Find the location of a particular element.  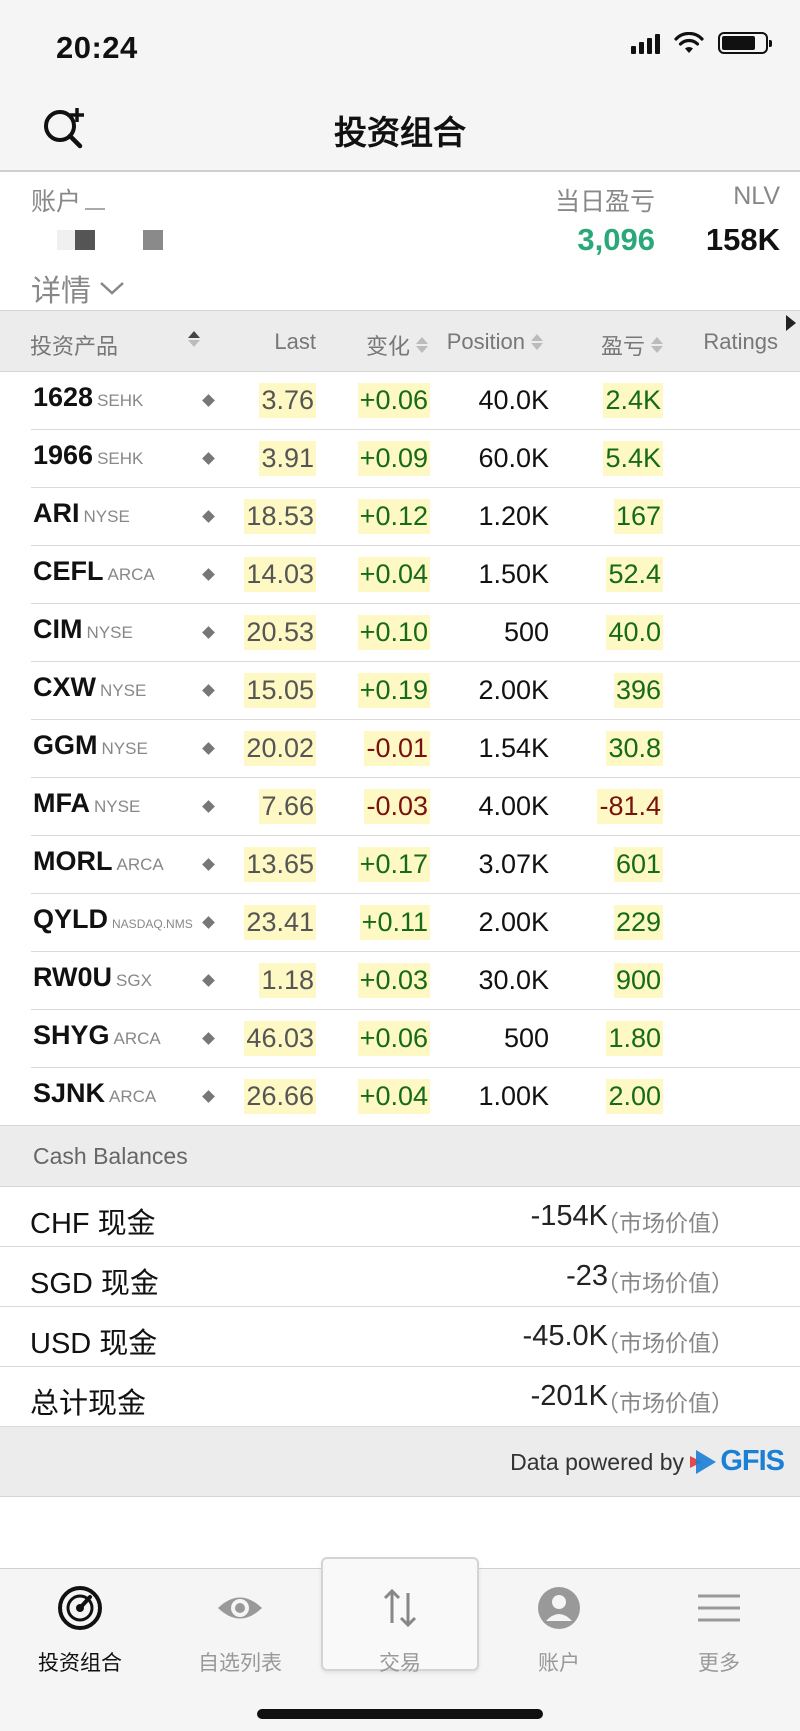

position-pnl: 40.0 is located at coordinates (634, 632).